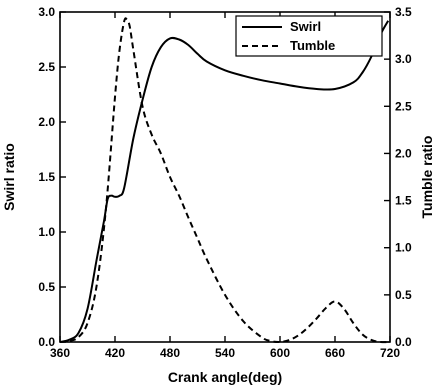 The height and width of the screenshot is (388, 440). I want to click on x-tick-label: 720, so click(390, 353).